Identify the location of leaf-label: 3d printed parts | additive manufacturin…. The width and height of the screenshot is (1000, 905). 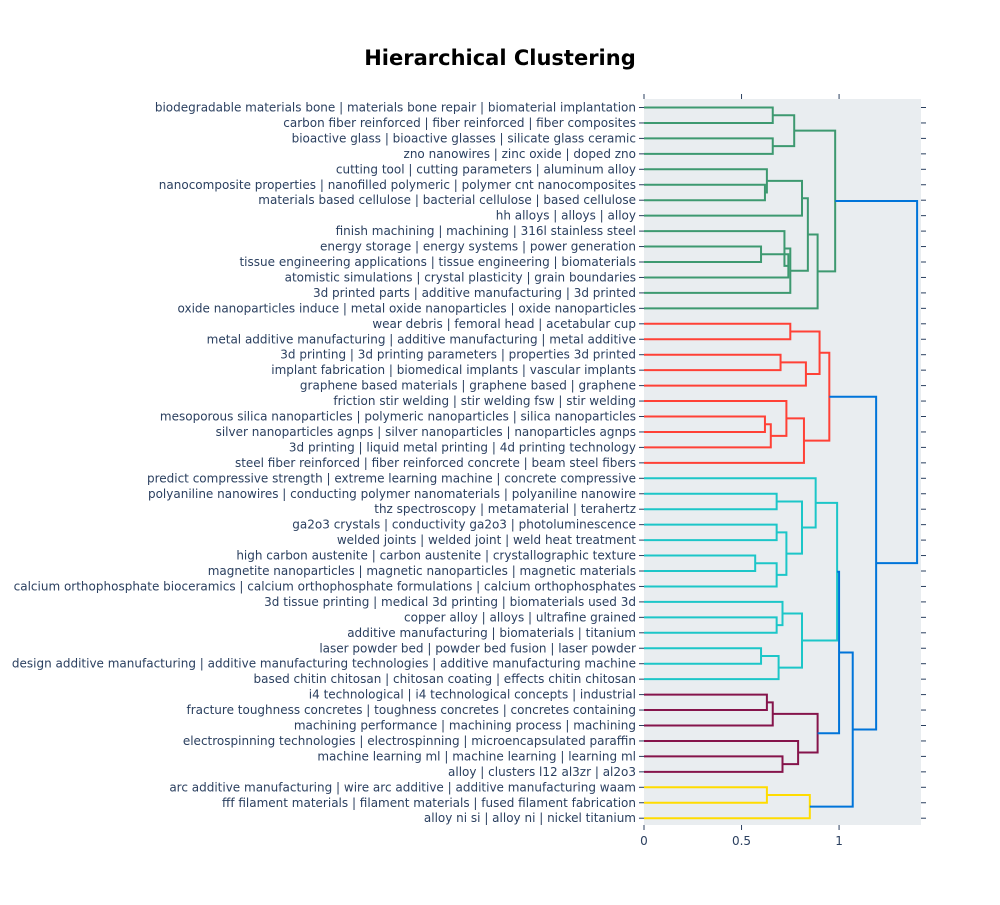
(474, 293).